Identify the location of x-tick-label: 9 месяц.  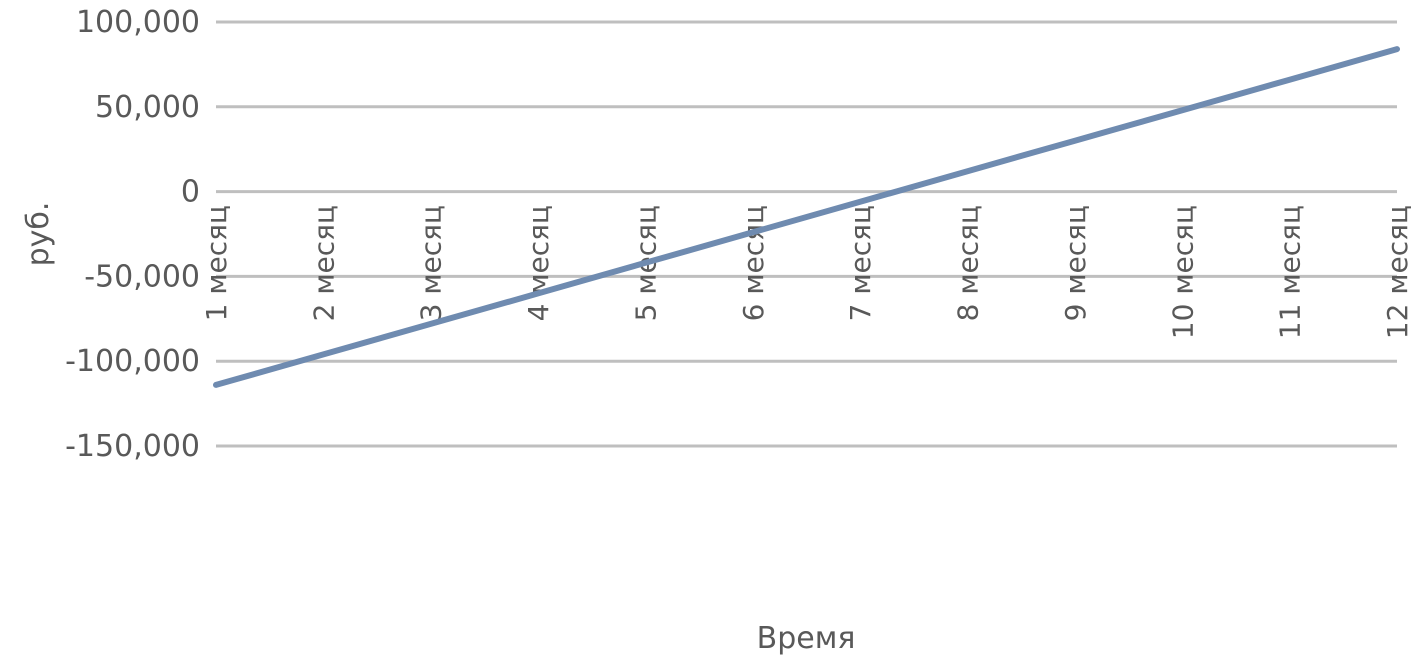
(1075, 263).